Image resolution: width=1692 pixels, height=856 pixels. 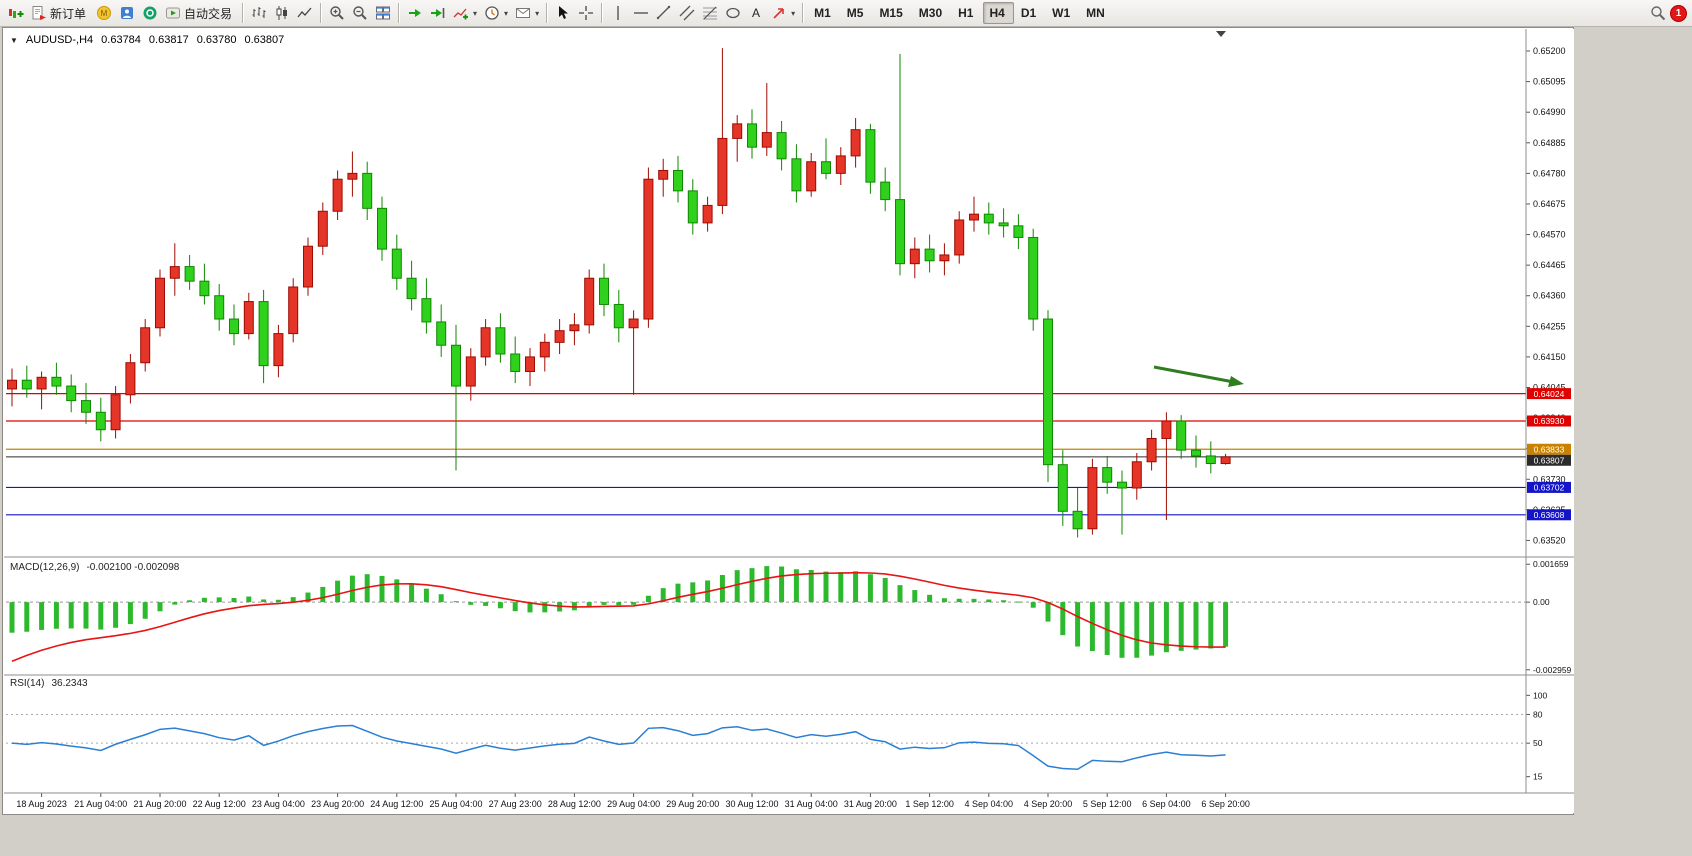 I want to click on timeframe-m1: M1, so click(x=824, y=13).